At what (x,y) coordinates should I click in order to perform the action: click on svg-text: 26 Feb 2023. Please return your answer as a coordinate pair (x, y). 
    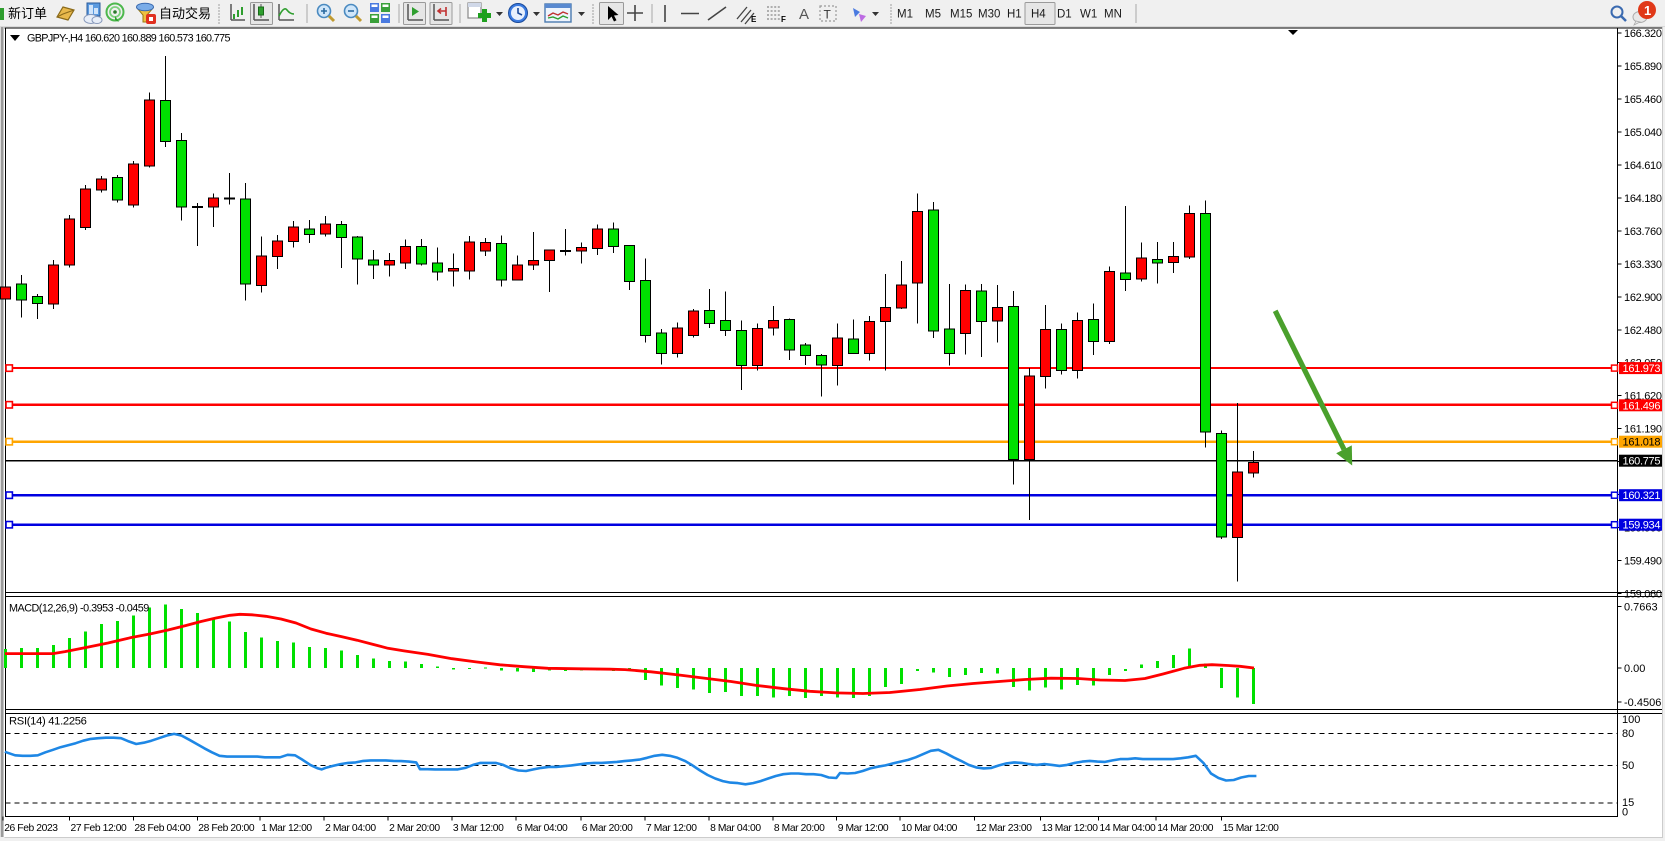
    Looking at the image, I should click on (31, 828).